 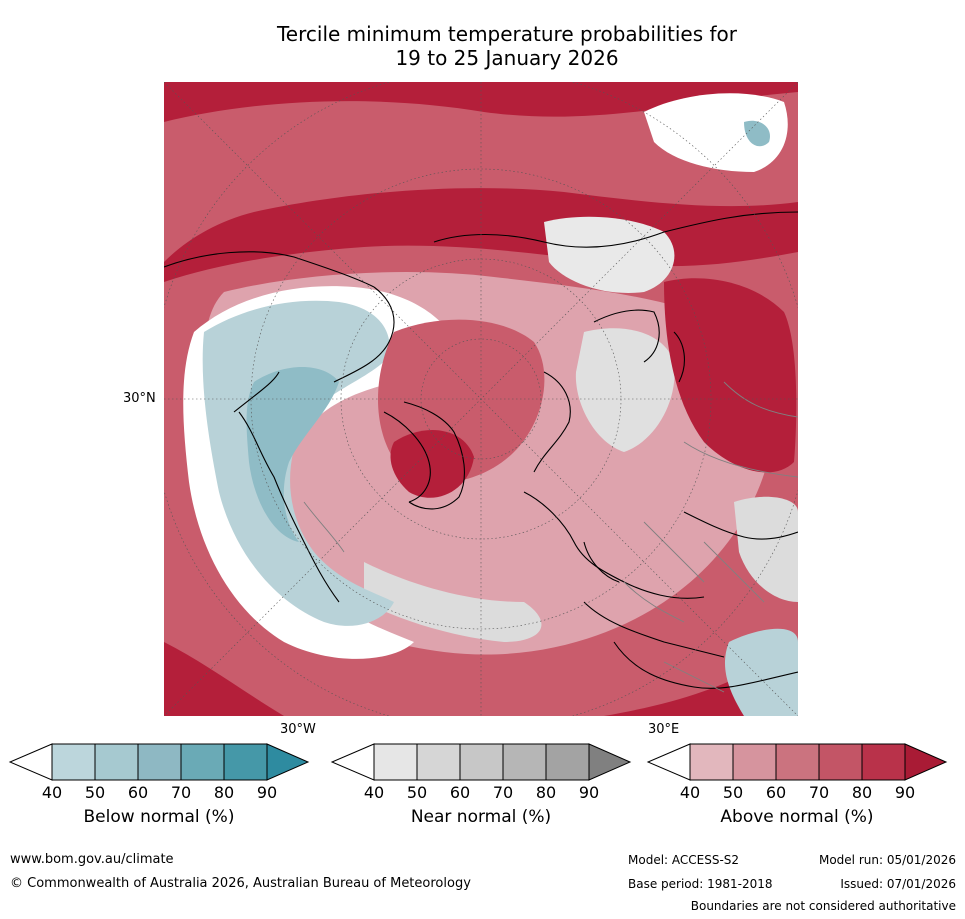 I want to click on cbar-near-max-extend, so click(x=610, y=762).